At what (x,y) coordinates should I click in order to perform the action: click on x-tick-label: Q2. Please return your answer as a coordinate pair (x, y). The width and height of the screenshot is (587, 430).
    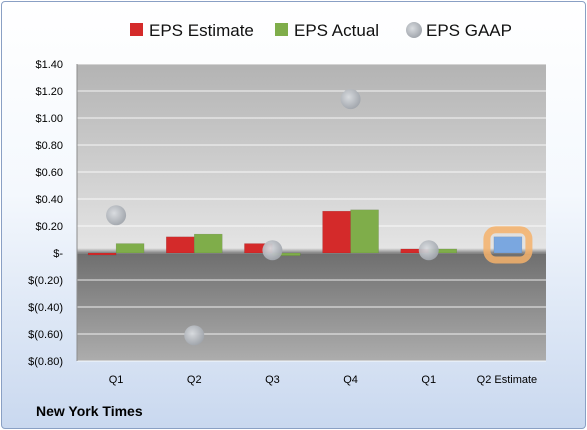
    Looking at the image, I should click on (194, 380).